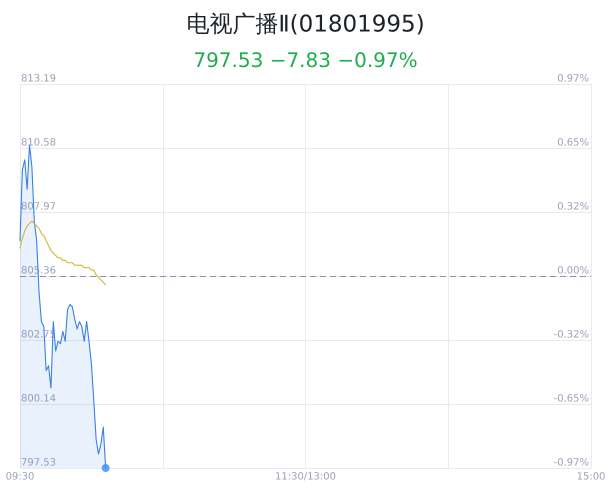 Image resolution: width=611 pixels, height=492 pixels. What do you see at coordinates (305, 477) in the screenshot?
I see `x-tick-label: 11:30/13:00` at bounding box center [305, 477].